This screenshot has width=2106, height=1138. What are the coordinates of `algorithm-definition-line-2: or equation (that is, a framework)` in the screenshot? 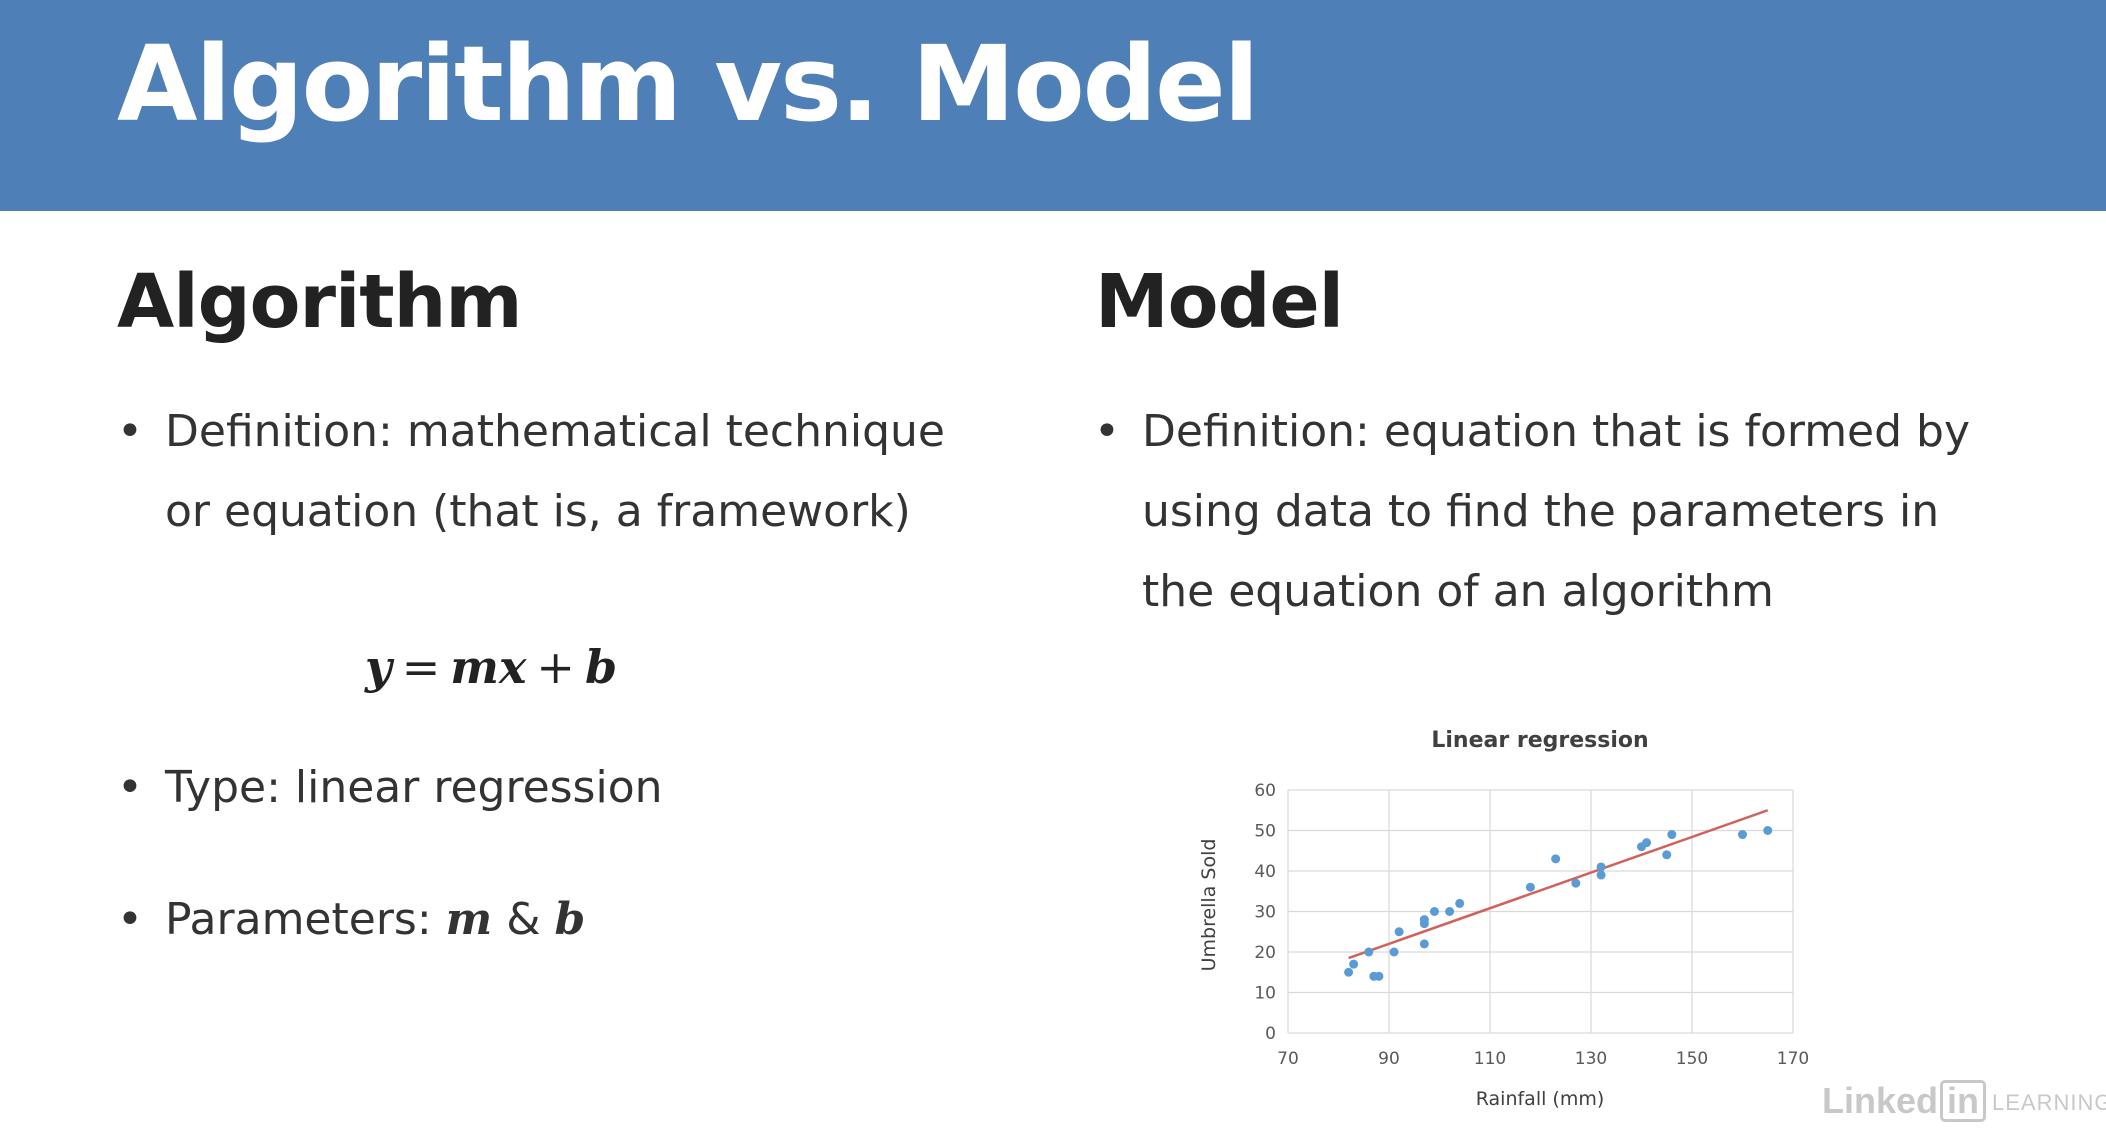 It's located at (538, 511).